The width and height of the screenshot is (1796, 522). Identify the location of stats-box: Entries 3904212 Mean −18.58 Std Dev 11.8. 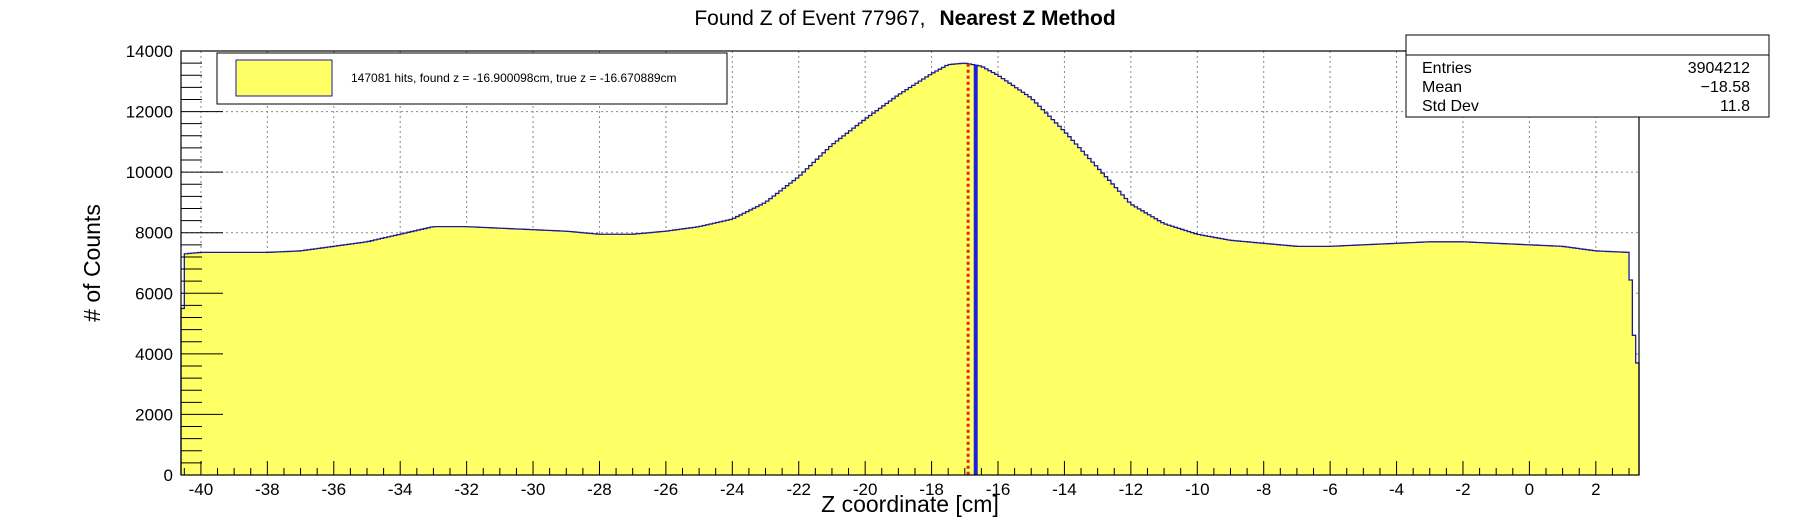
(1587, 76).